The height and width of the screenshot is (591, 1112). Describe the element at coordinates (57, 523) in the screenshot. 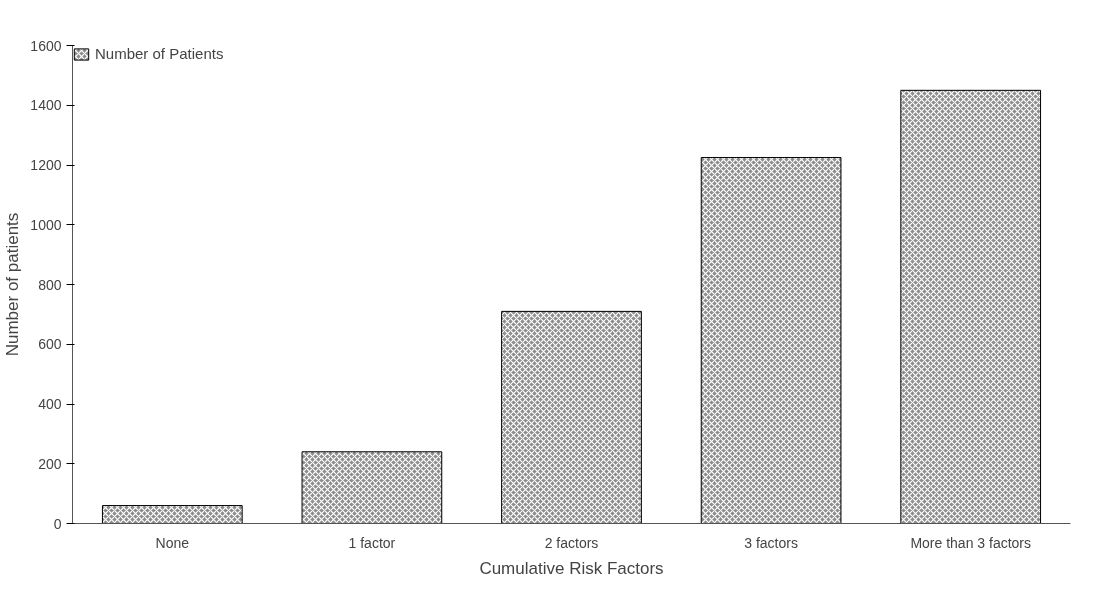

I see `y-tick-label: 0` at that location.